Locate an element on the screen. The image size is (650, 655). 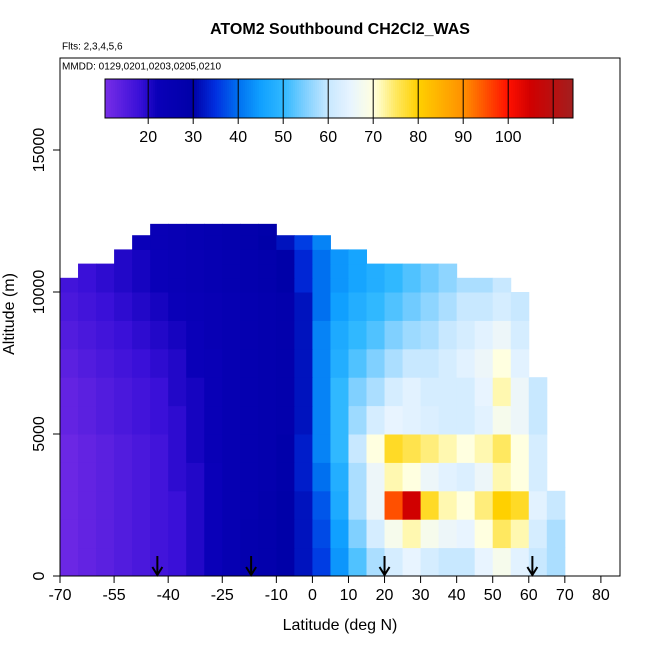
colorbar-tick-label: 30 is located at coordinates (193, 137).